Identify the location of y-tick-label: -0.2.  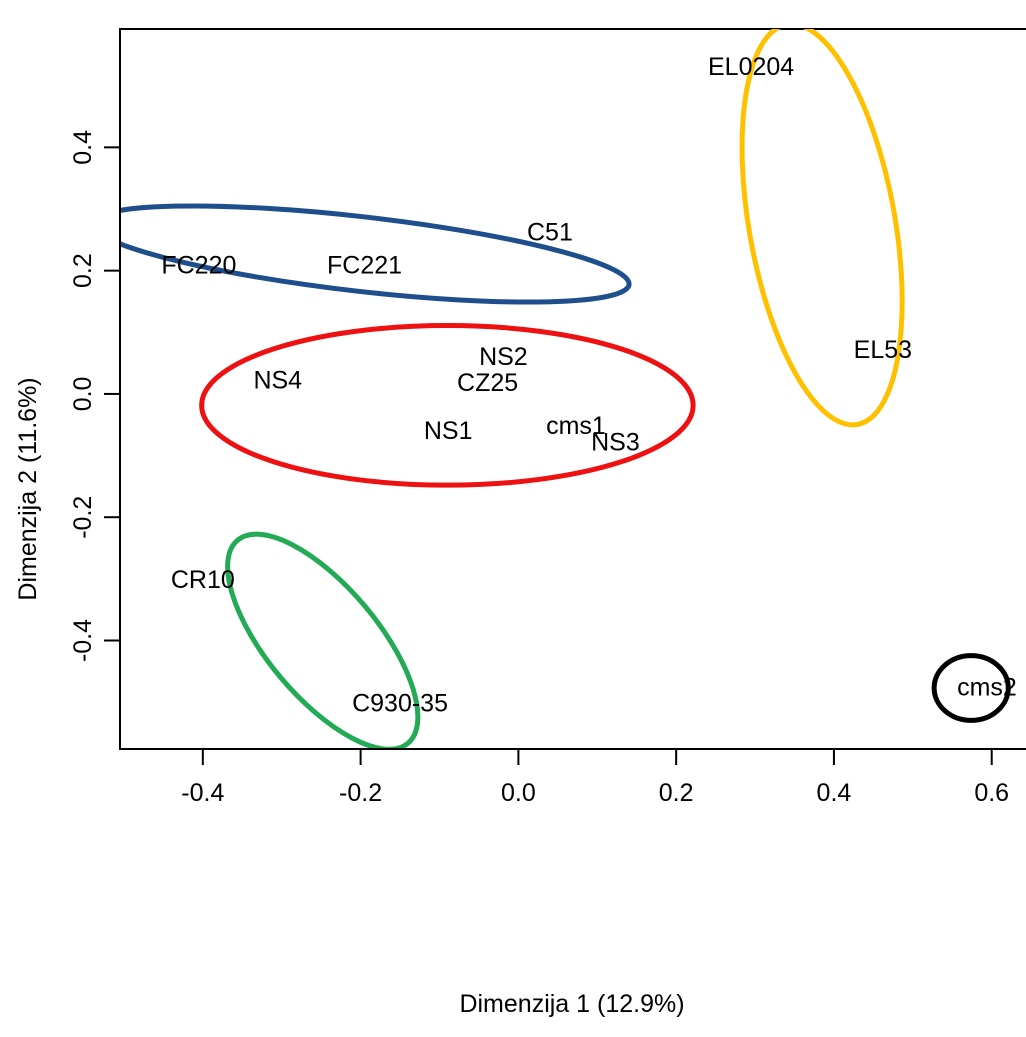
(83, 517).